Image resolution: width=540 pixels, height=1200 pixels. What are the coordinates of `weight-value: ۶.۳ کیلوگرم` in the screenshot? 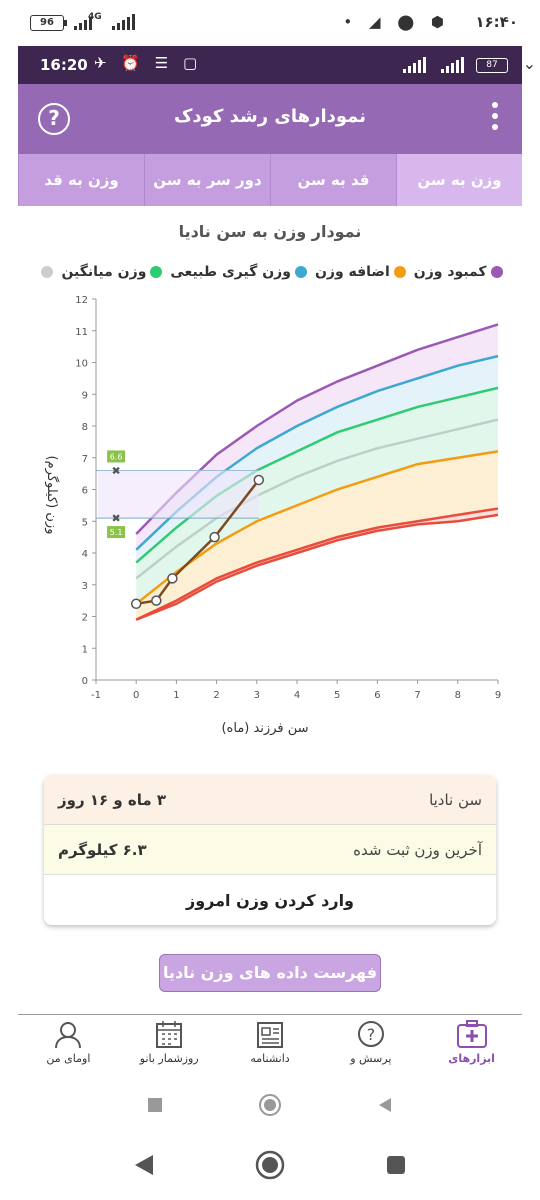 It's located at (102, 849).